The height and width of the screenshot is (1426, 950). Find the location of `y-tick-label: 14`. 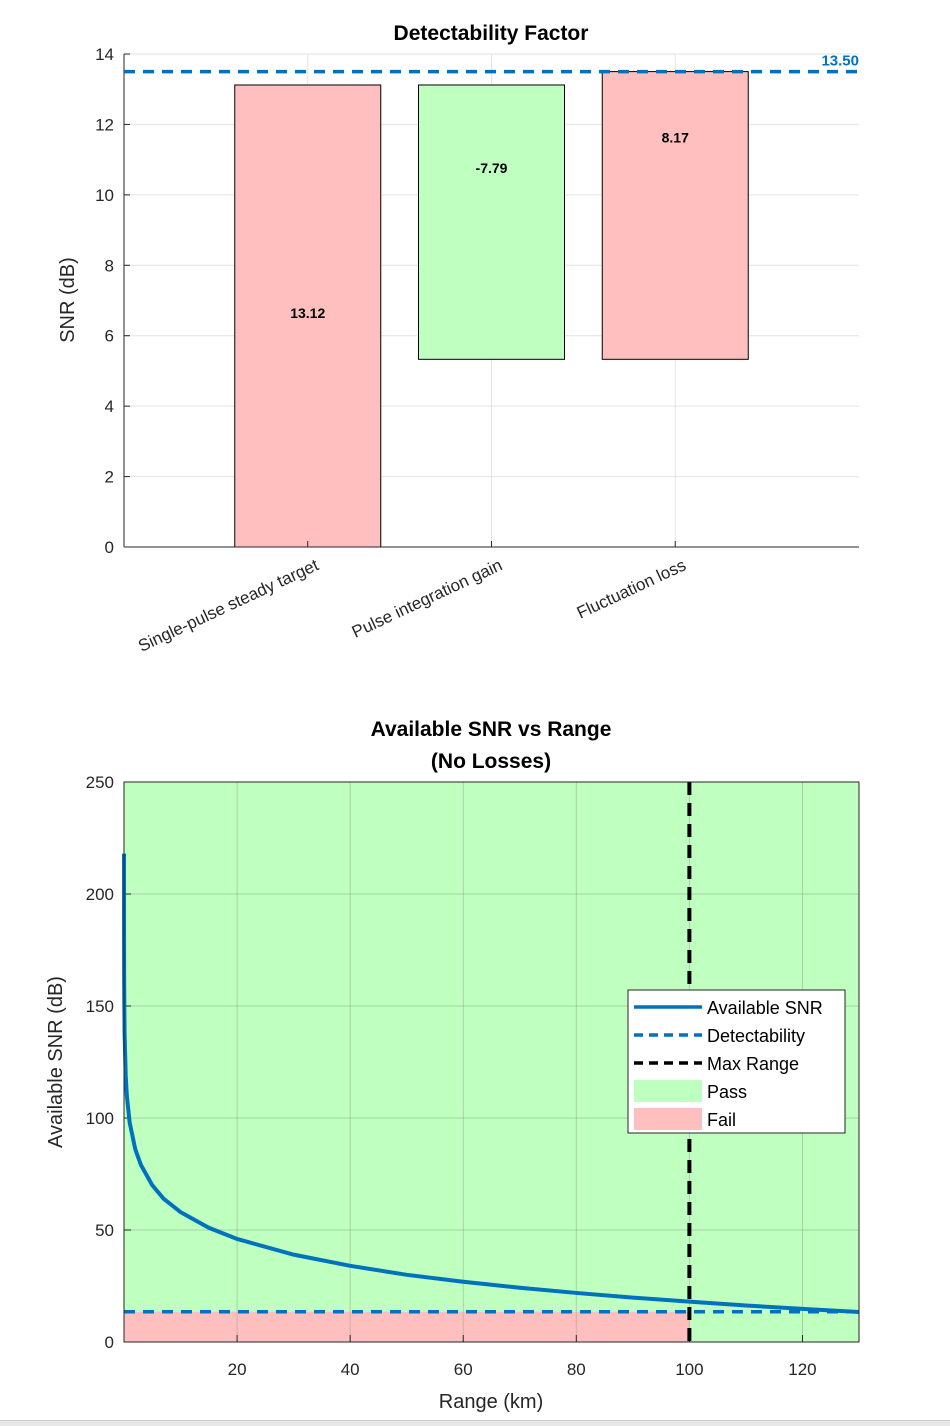

y-tick-label: 14 is located at coordinates (104, 54).